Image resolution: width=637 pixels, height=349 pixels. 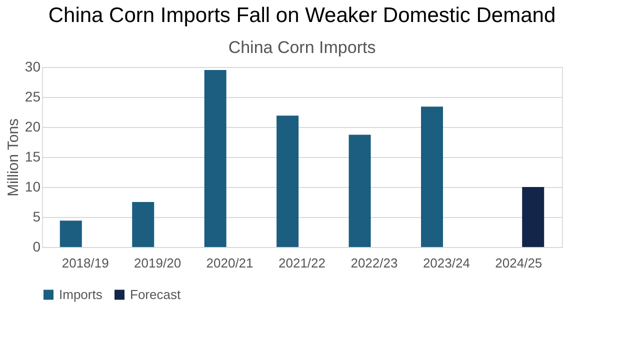 What do you see at coordinates (81, 294) in the screenshot?
I see `legend-label: Imports` at bounding box center [81, 294].